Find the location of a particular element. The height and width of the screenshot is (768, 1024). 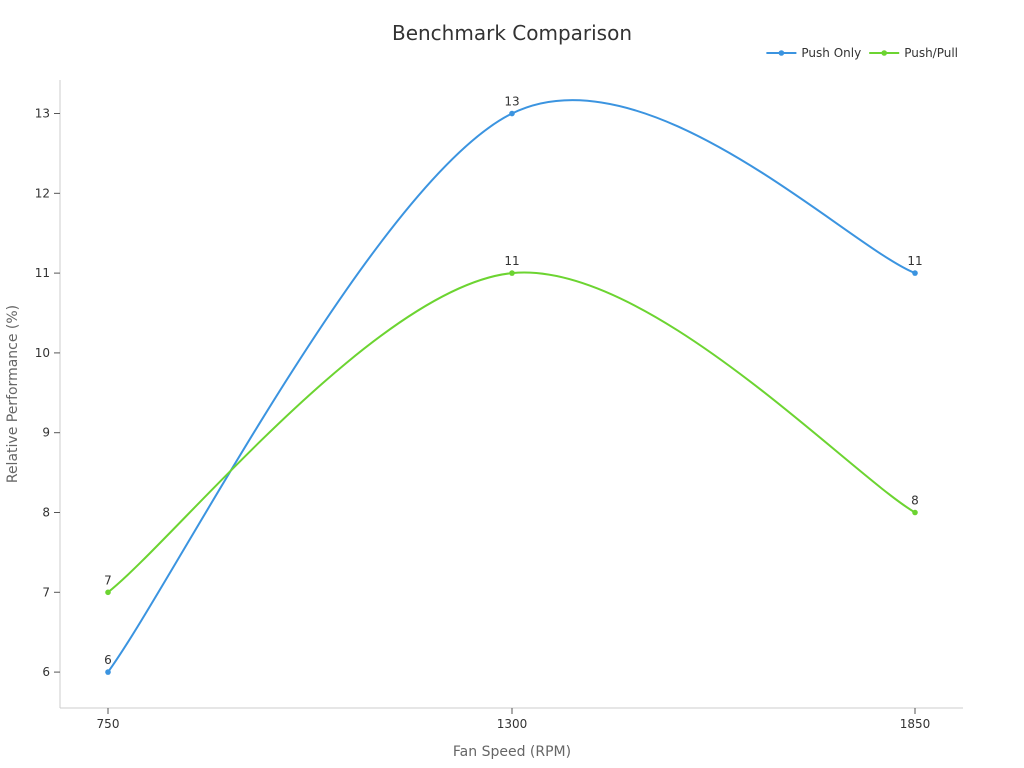

y-tick-label: 11 is located at coordinates (42, 273).